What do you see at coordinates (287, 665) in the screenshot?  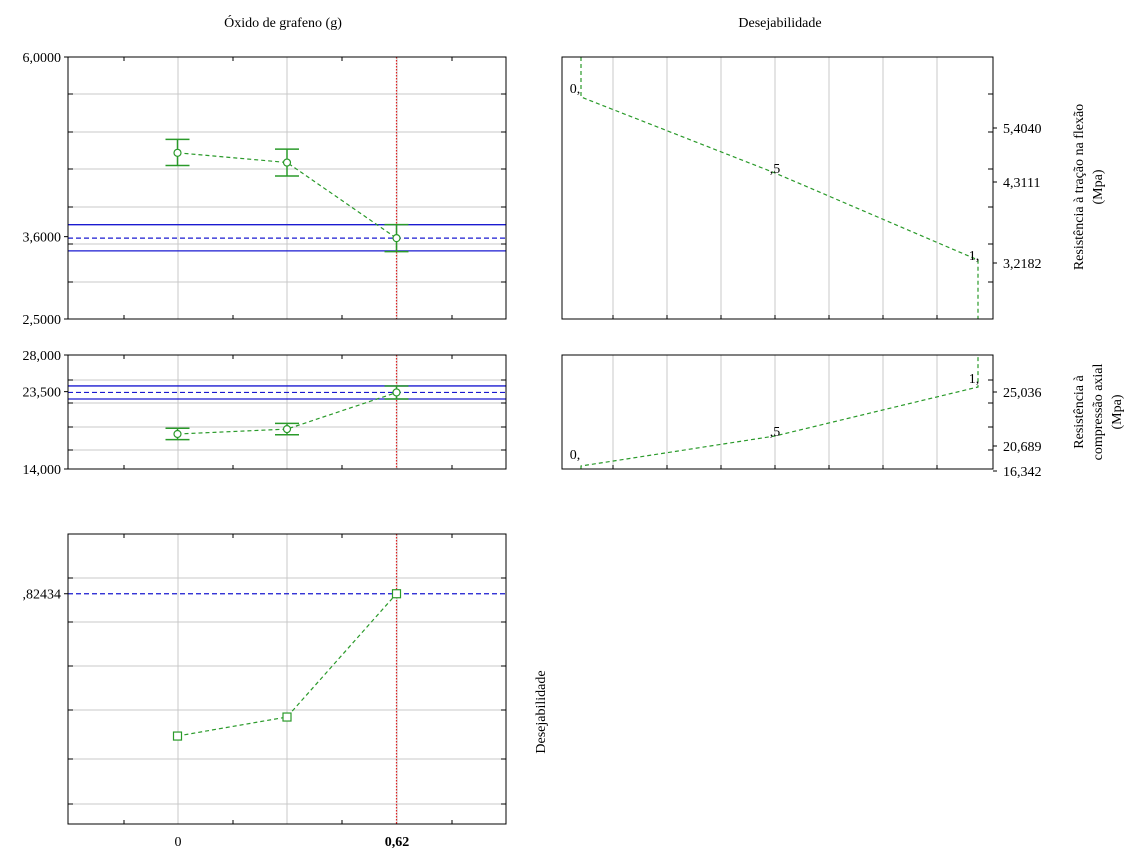 I see `desirability-profile-line` at bounding box center [287, 665].